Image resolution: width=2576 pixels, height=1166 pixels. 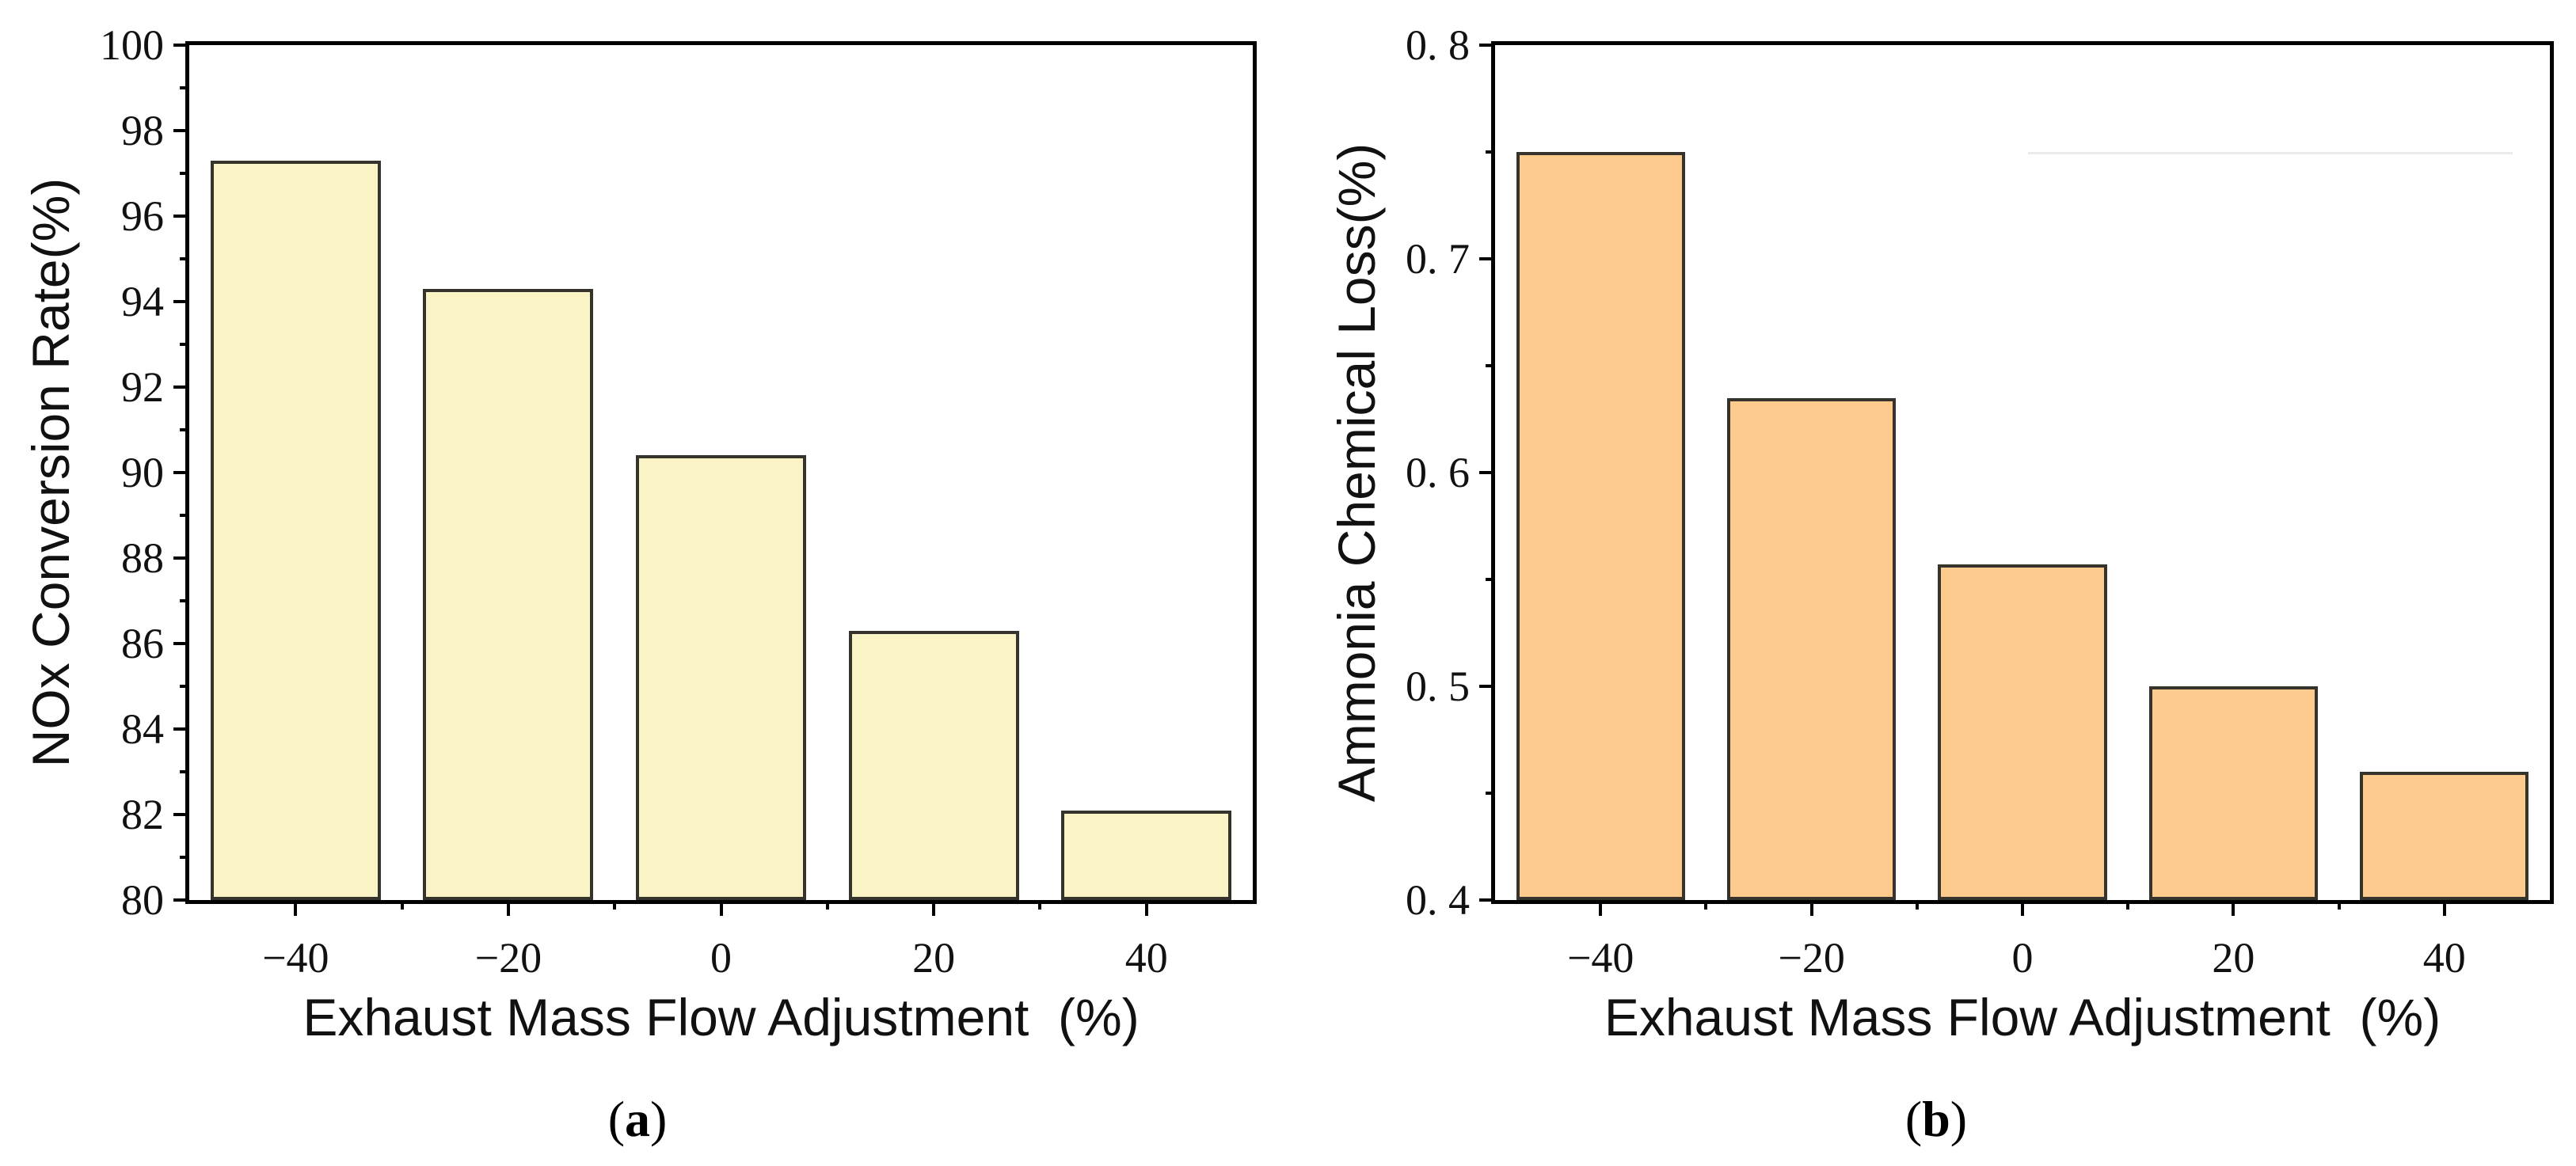 I want to click on bar-b-−40, so click(x=1600, y=526).